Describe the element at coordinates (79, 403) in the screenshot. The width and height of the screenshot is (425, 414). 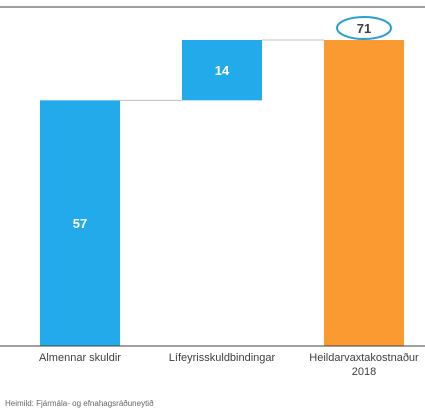
I see `source-note: Heimild: Fjármála- og efnahagsráðuneytið` at that location.